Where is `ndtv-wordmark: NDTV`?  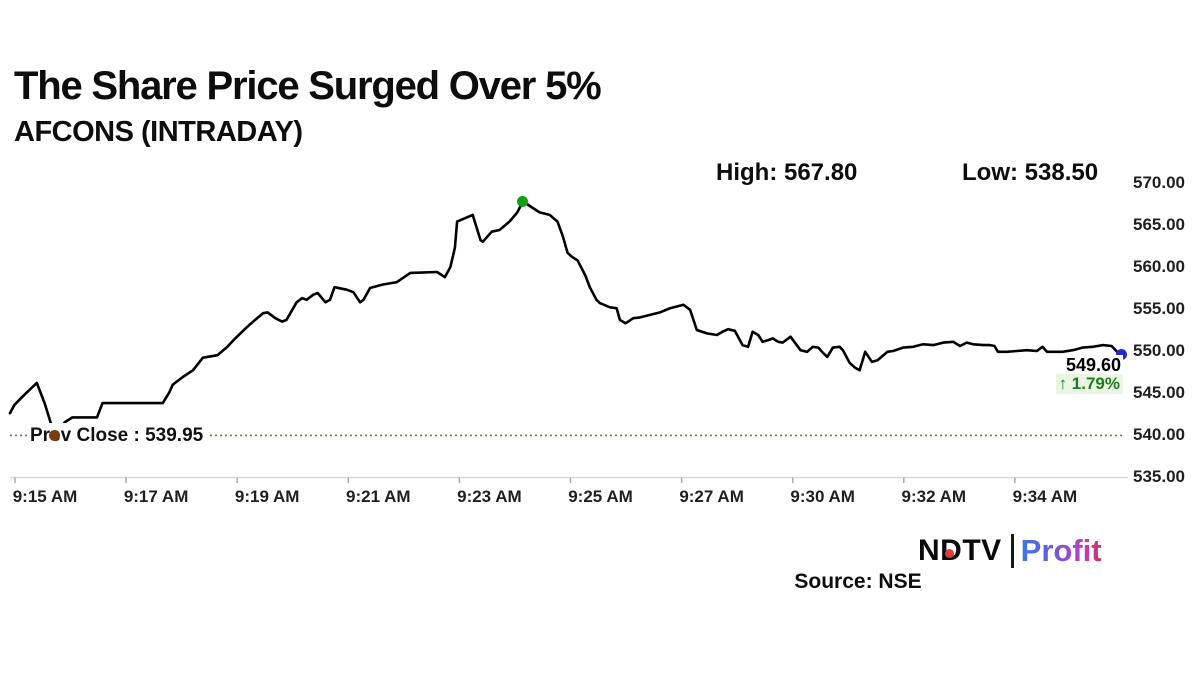
ndtv-wordmark: NDTV is located at coordinates (960, 550).